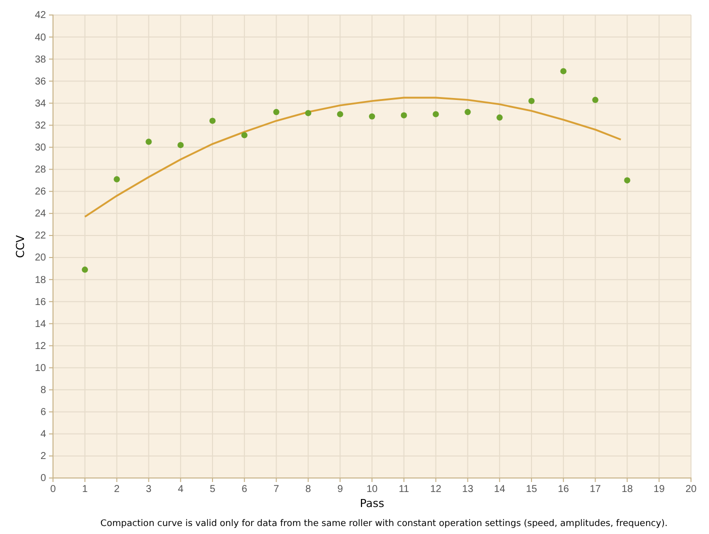 The image size is (709, 534). What do you see at coordinates (43, 478) in the screenshot?
I see `y-tick-label: 0` at bounding box center [43, 478].